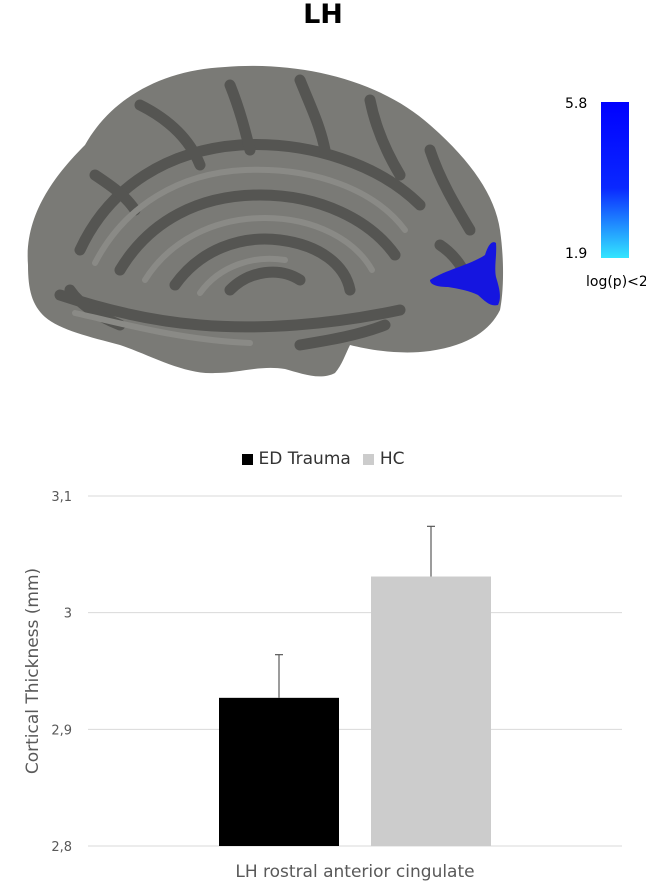 The height and width of the screenshot is (883, 646). I want to click on brain-gyri, so click(240, 256).